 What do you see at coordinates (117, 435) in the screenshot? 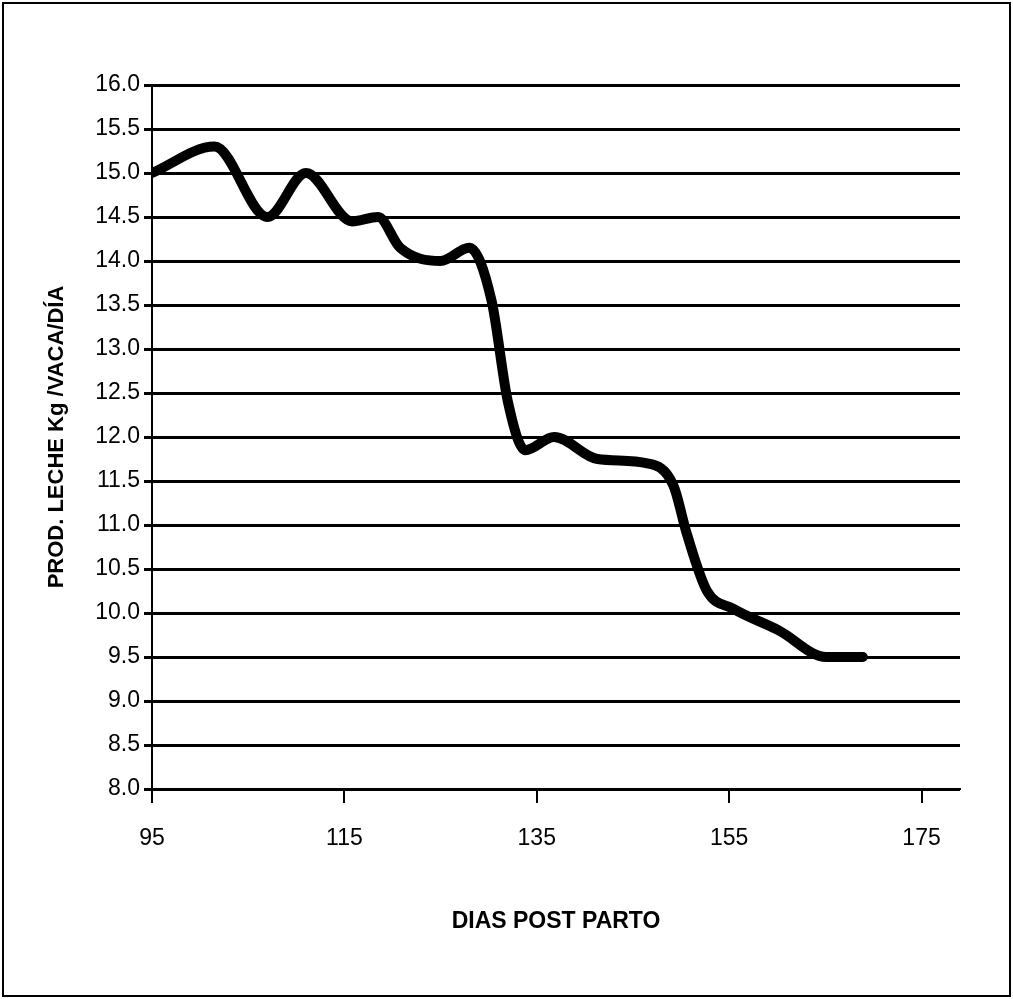
I see `y-tick-label: 12.0` at bounding box center [117, 435].